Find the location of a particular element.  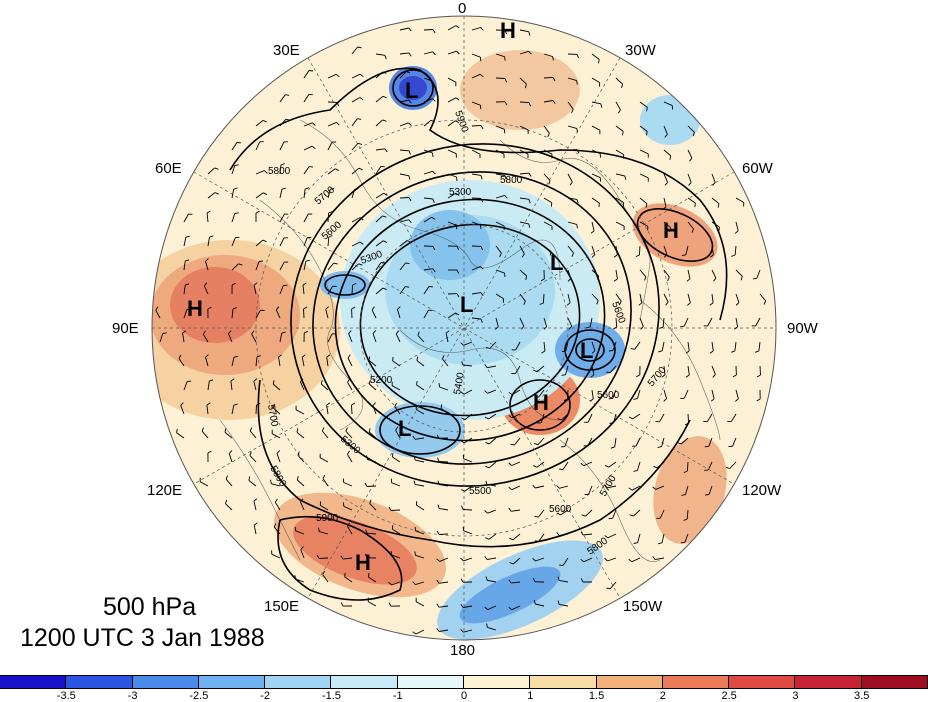

valid-time-title: 1200 UTC 3 Jan 1988 is located at coordinates (142, 638).